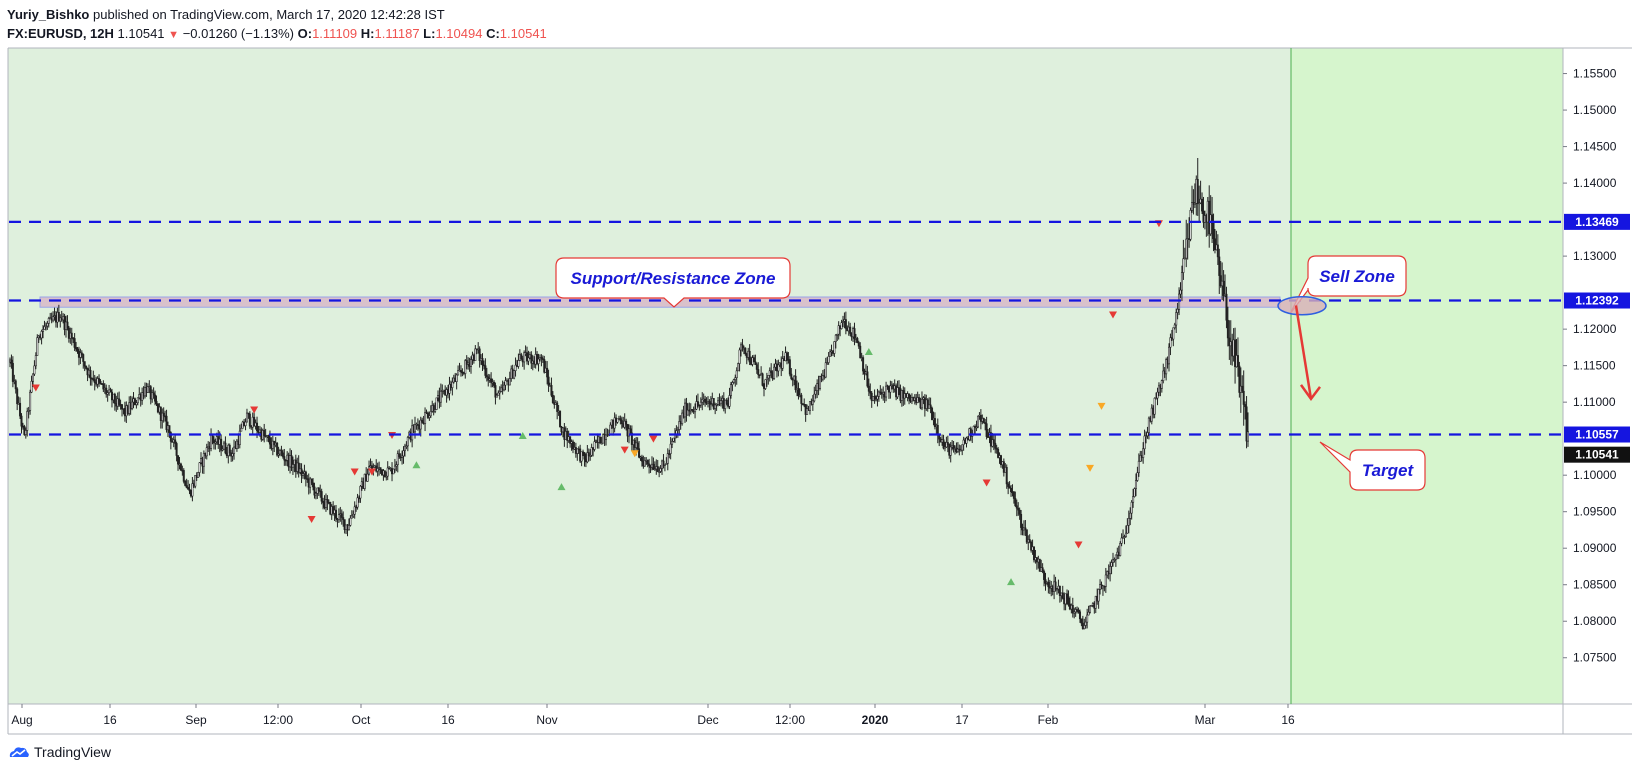  I want to click on signal-marker, so click(371, 472).